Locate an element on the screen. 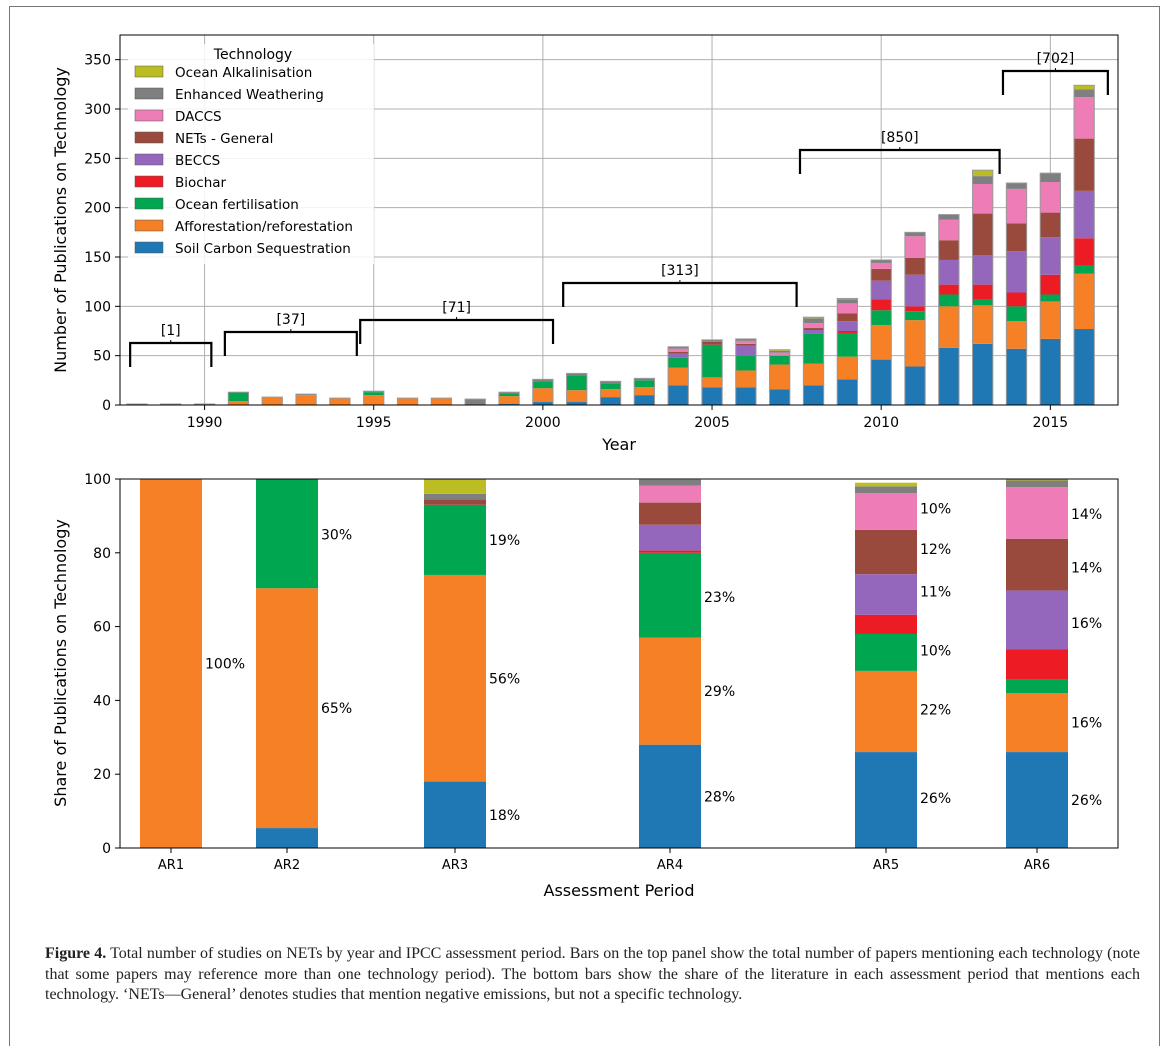 The width and height of the screenshot is (1167, 1046). legend-label: Biochar is located at coordinates (201, 183).